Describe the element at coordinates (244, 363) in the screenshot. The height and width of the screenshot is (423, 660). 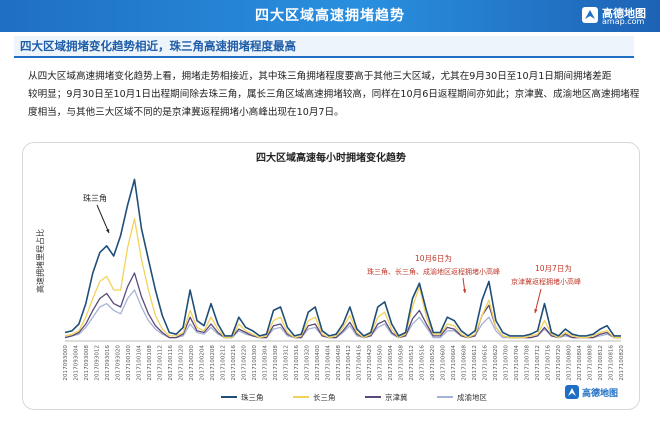
I see `x-tick-label: 2017100220` at that location.